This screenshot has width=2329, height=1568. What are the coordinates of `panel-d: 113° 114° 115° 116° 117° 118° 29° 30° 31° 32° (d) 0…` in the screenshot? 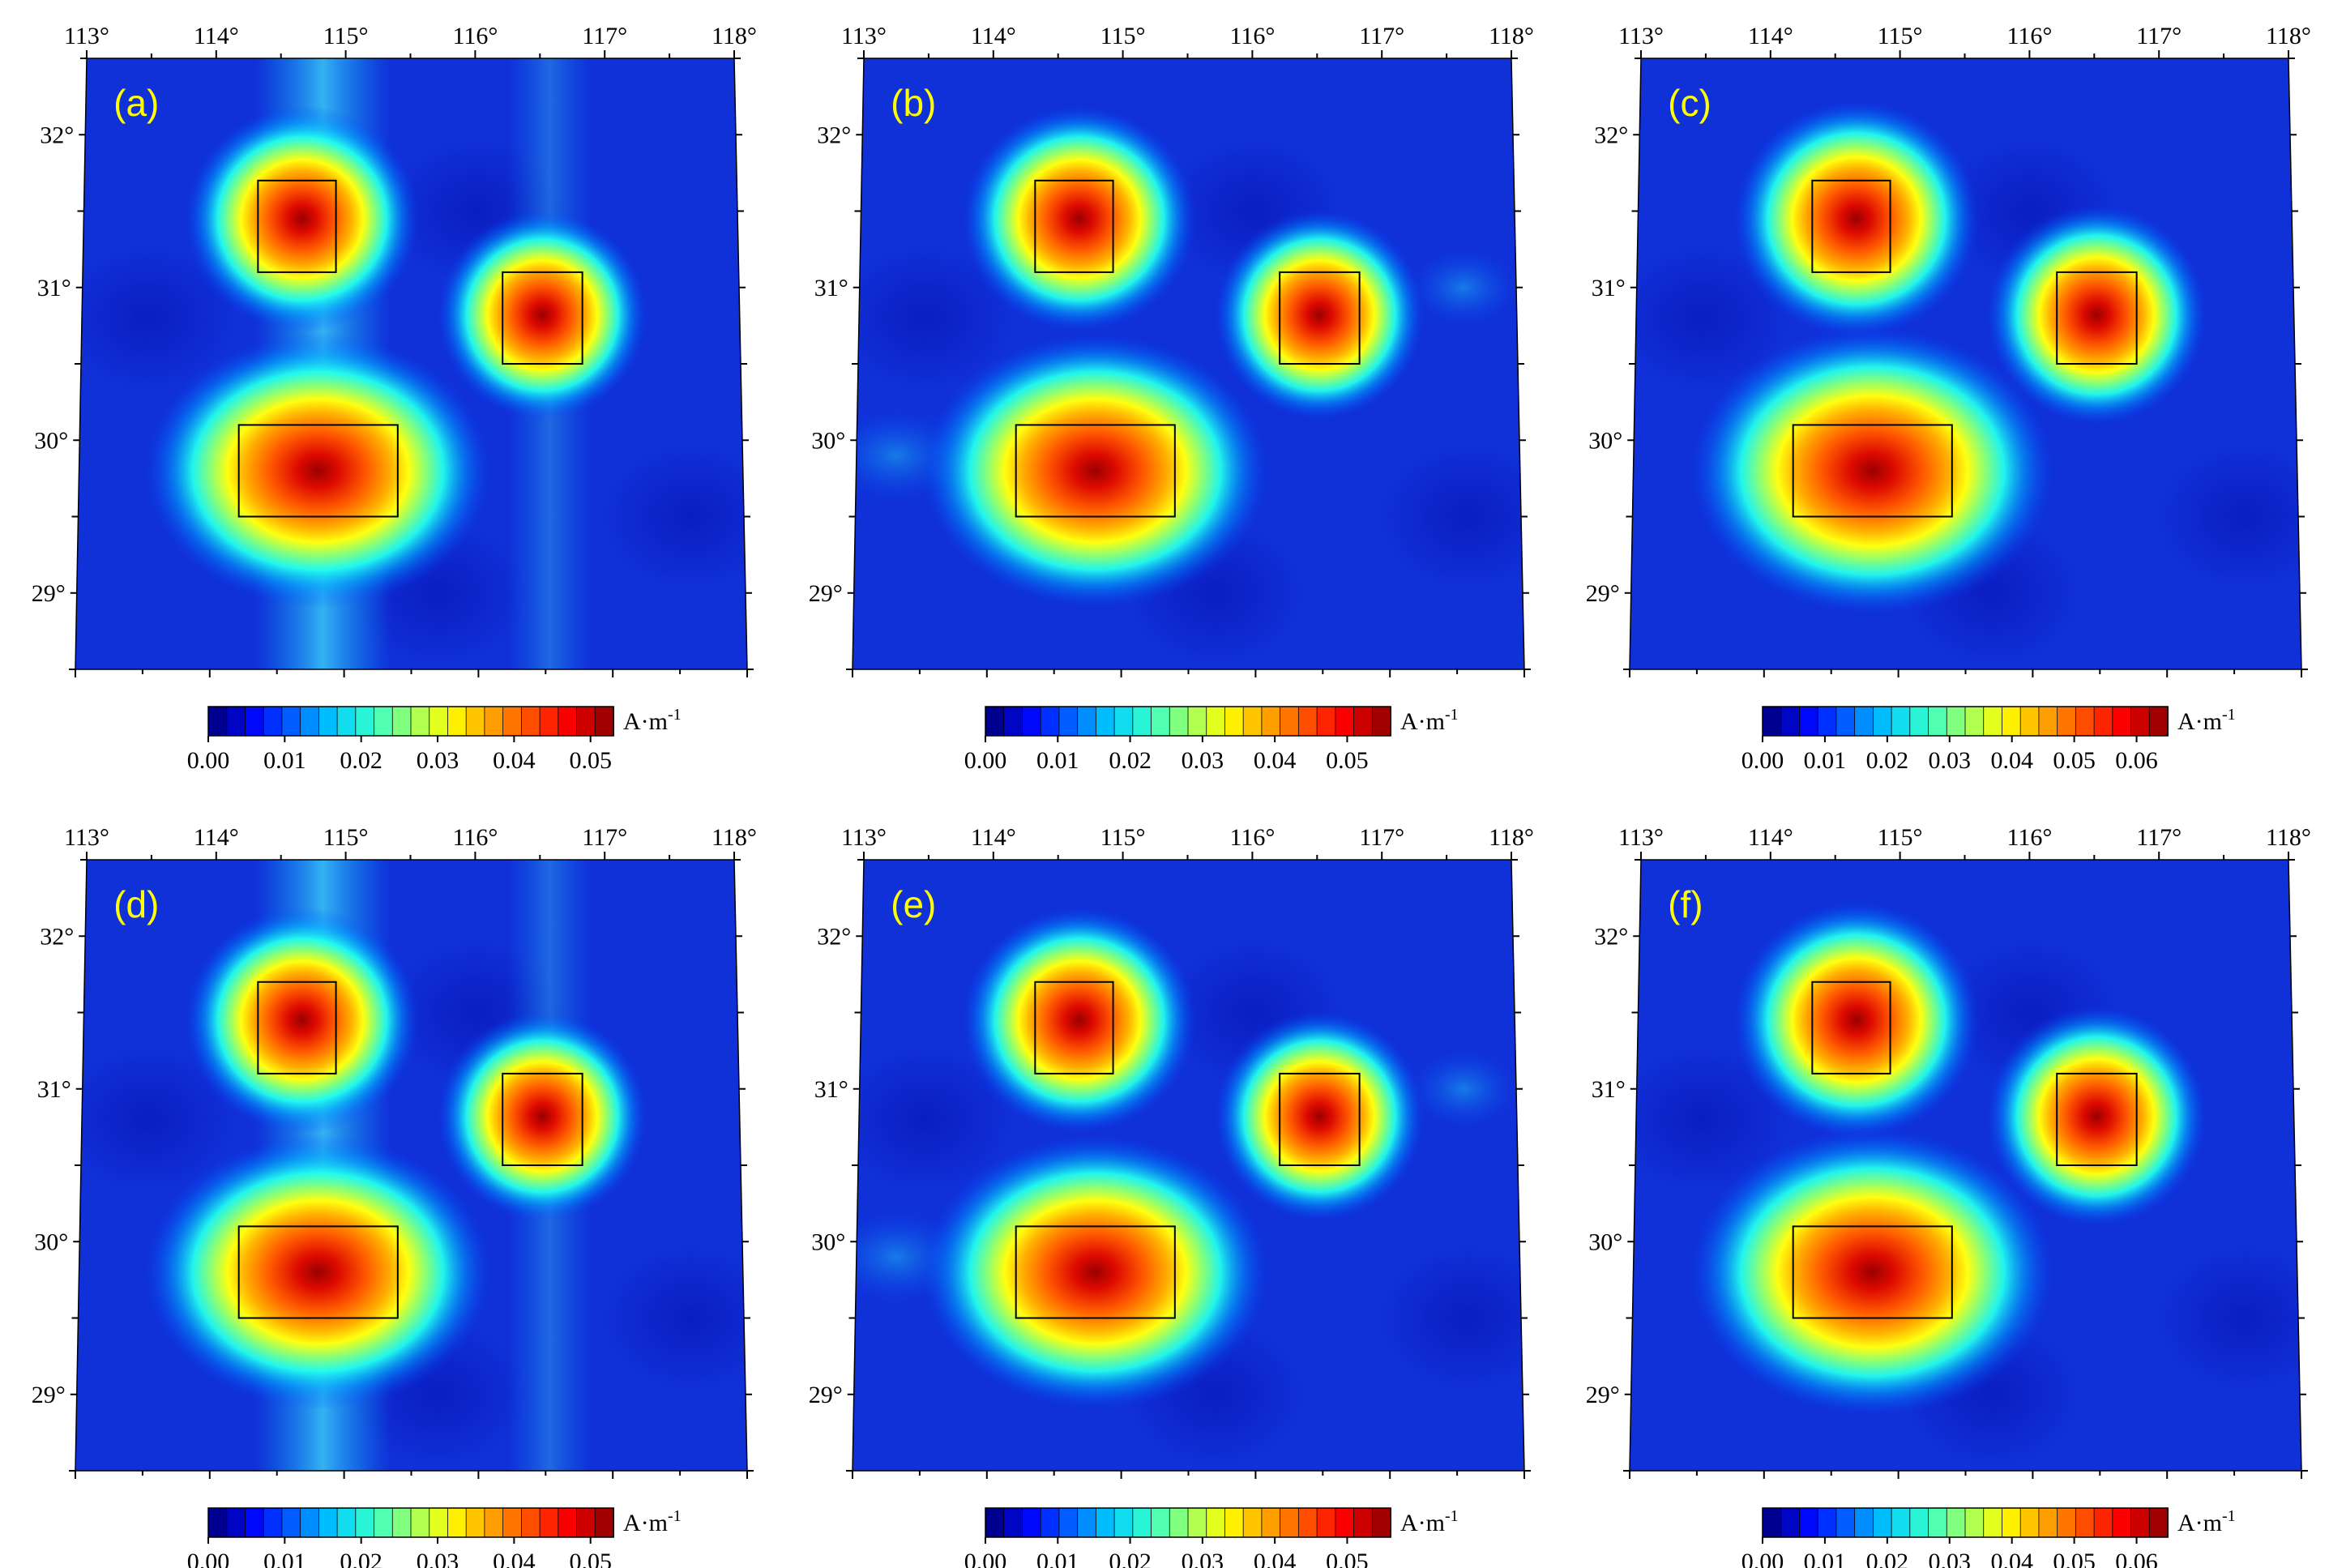 It's located at (394, 1196).